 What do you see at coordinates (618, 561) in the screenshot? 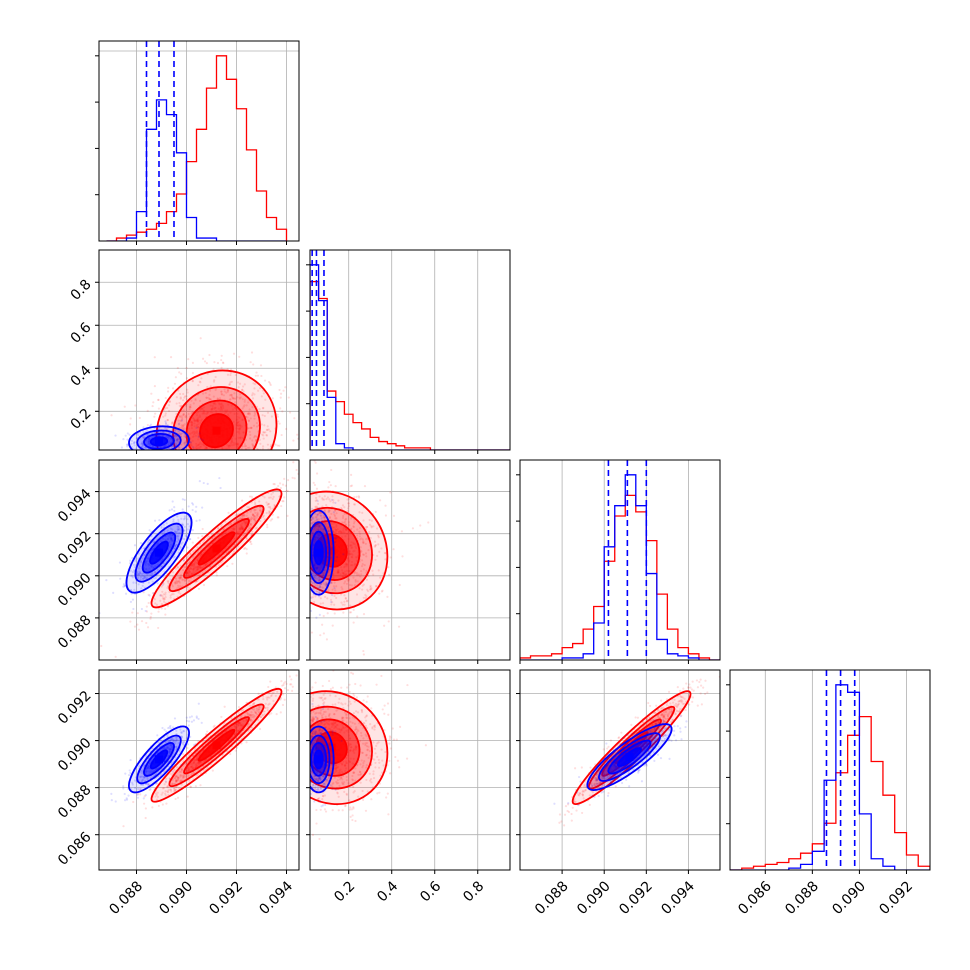
I see `panel-p3-hist` at bounding box center [618, 561].